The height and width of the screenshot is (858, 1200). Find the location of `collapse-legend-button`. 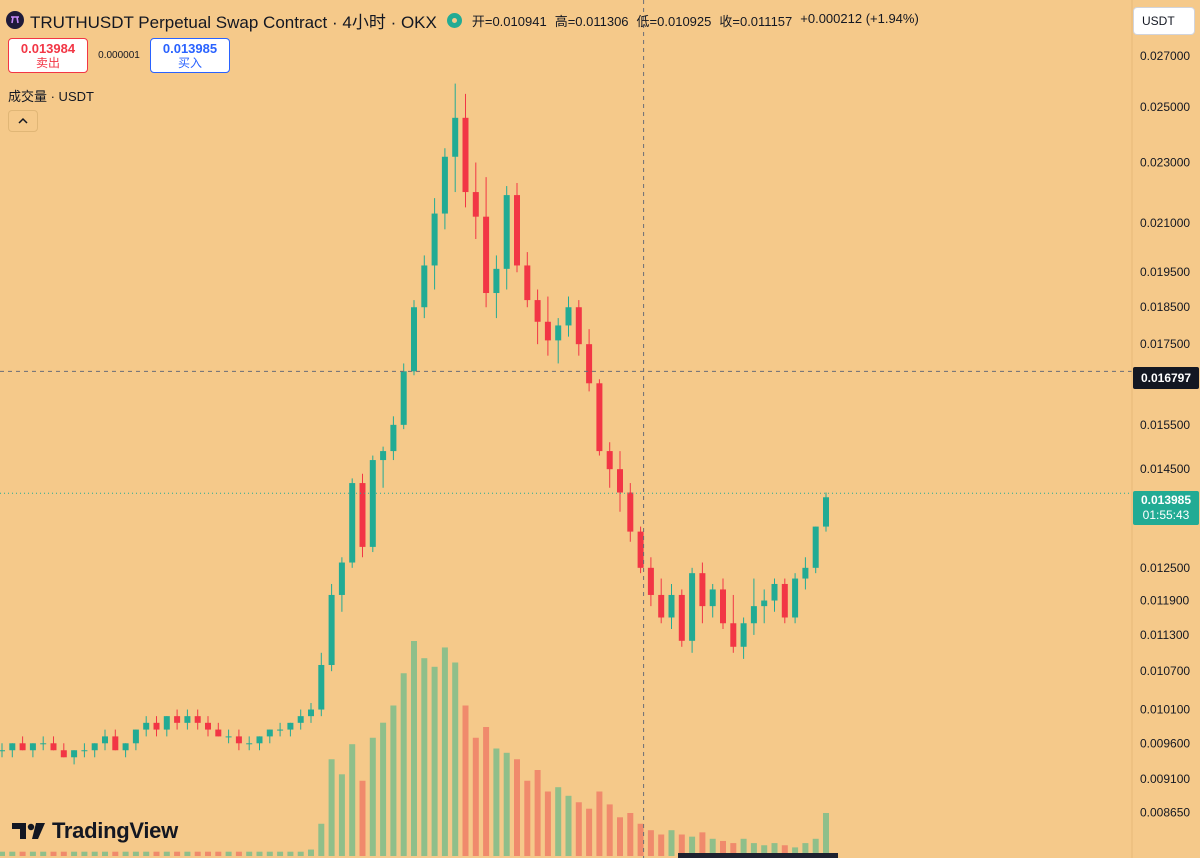

collapse-legend-button is located at coordinates (23, 121).